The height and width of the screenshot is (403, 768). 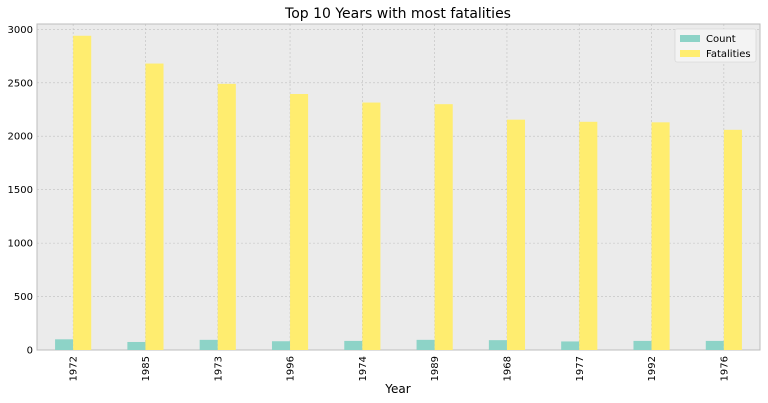 What do you see at coordinates (714, 345) in the screenshot?
I see `bar-count-1976` at bounding box center [714, 345].